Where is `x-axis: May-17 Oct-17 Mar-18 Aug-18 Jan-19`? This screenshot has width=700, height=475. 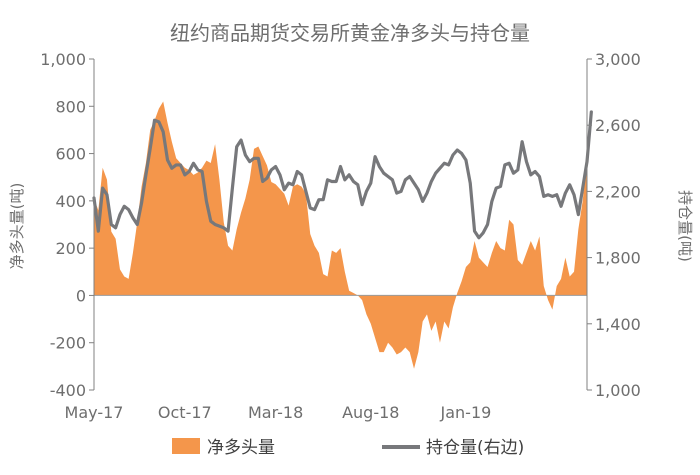
x-axis: May-17 Oct-17 Mar-18 Aug-18 Jan-19 is located at coordinates (278, 412).